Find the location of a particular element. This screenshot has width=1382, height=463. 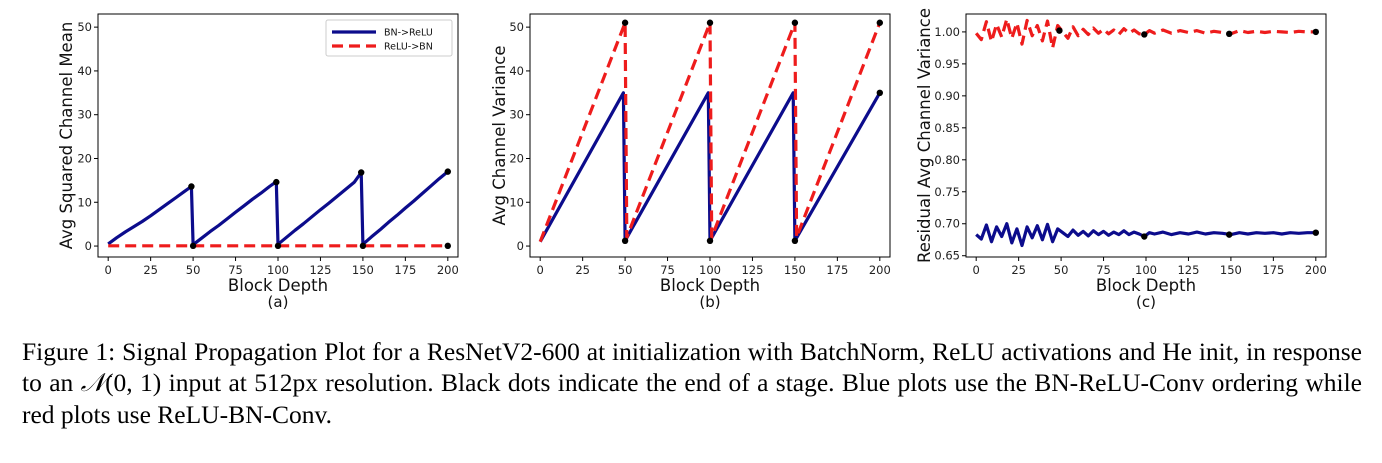

legend-label: BN->ReLU is located at coordinates (408, 33).